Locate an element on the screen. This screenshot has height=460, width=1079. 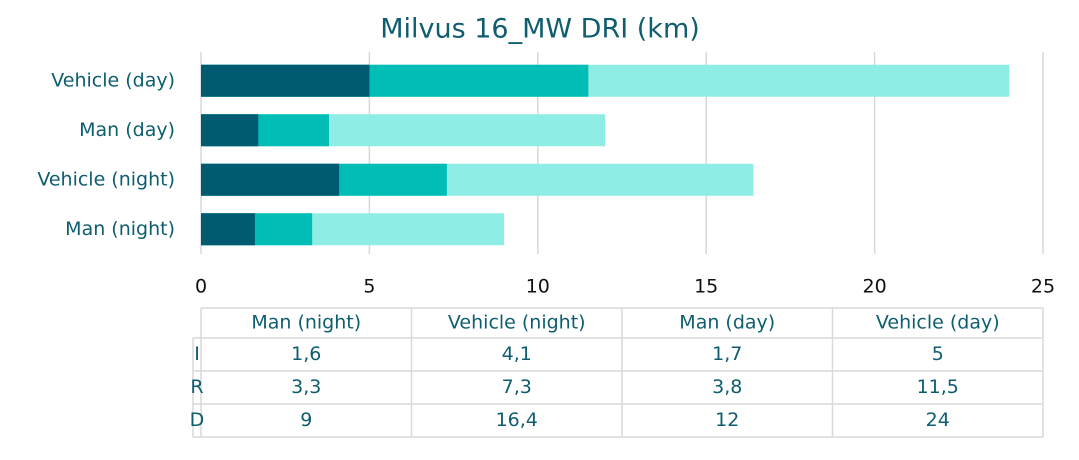
table-header: Man (day) is located at coordinates (727, 323).